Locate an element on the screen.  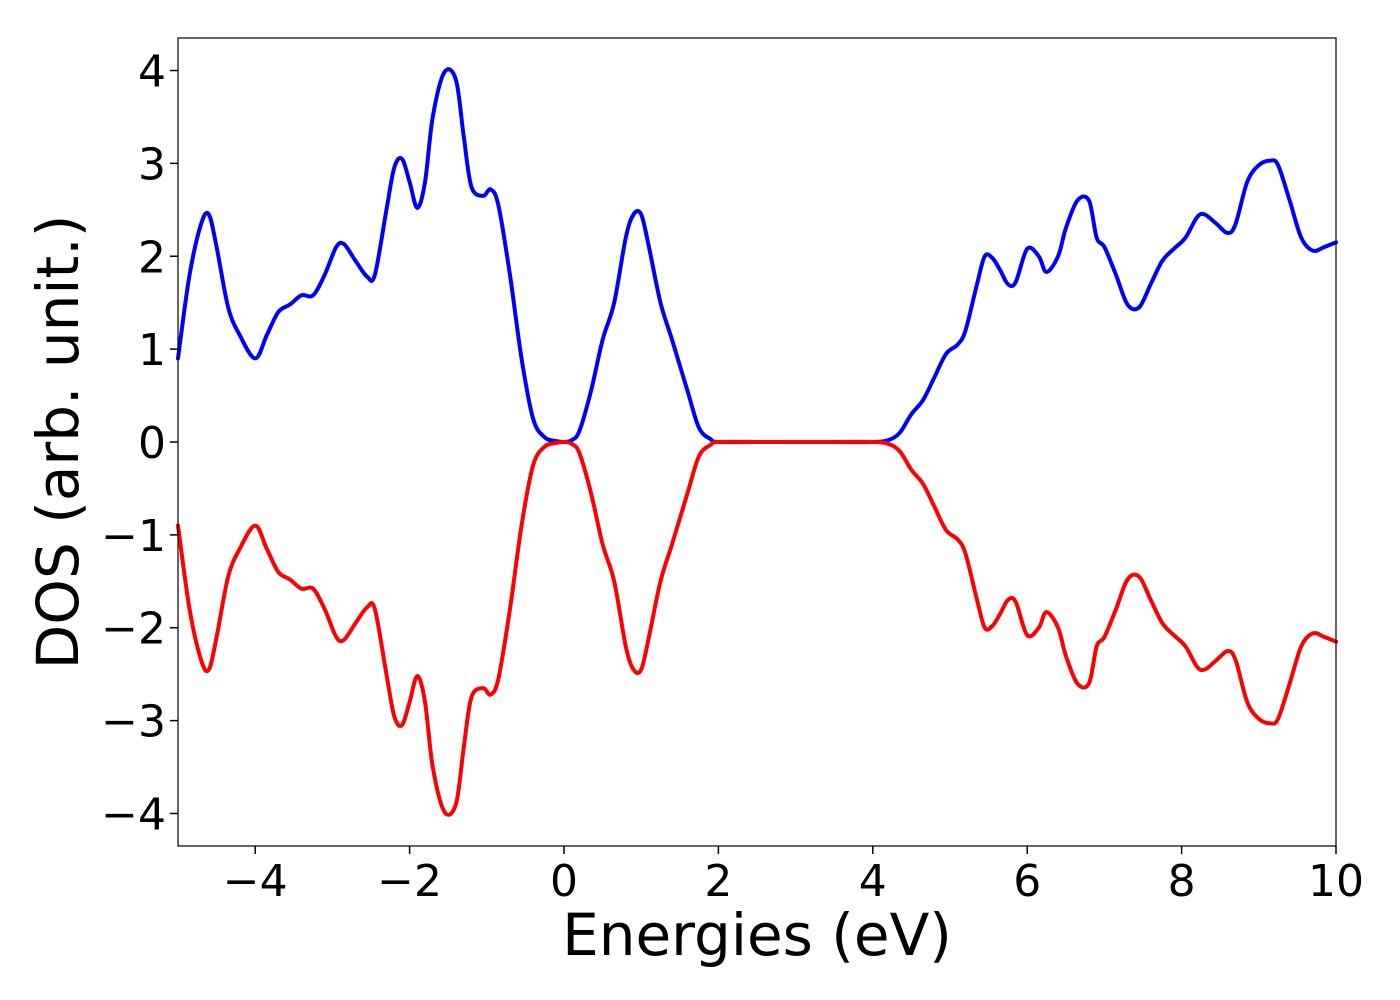
y-tick-label: 4 is located at coordinates (152, 72).